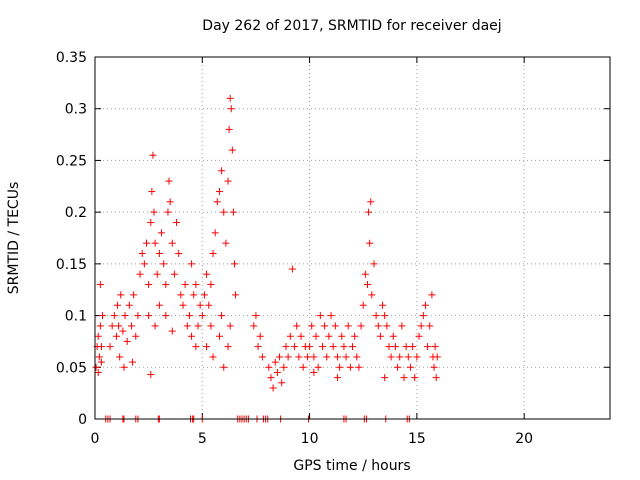 Image resolution: width=640 pixels, height=480 pixels. Describe the element at coordinates (202, 439) in the screenshot. I see `x-tick-label: 5` at that location.